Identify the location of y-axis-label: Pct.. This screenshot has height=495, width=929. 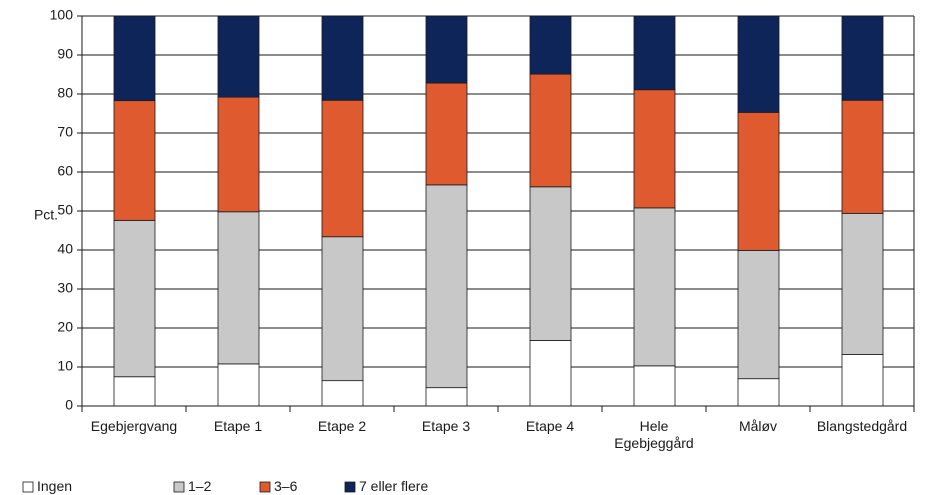
(46, 215).